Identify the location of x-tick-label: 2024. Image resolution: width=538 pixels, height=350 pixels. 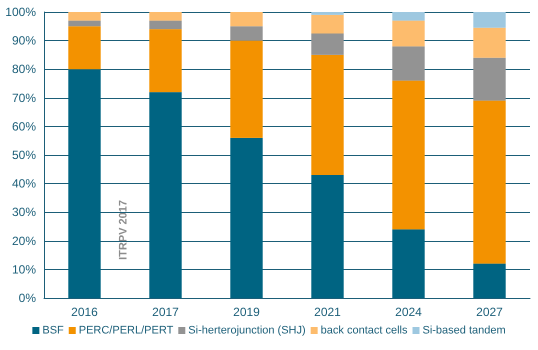
(408, 312).